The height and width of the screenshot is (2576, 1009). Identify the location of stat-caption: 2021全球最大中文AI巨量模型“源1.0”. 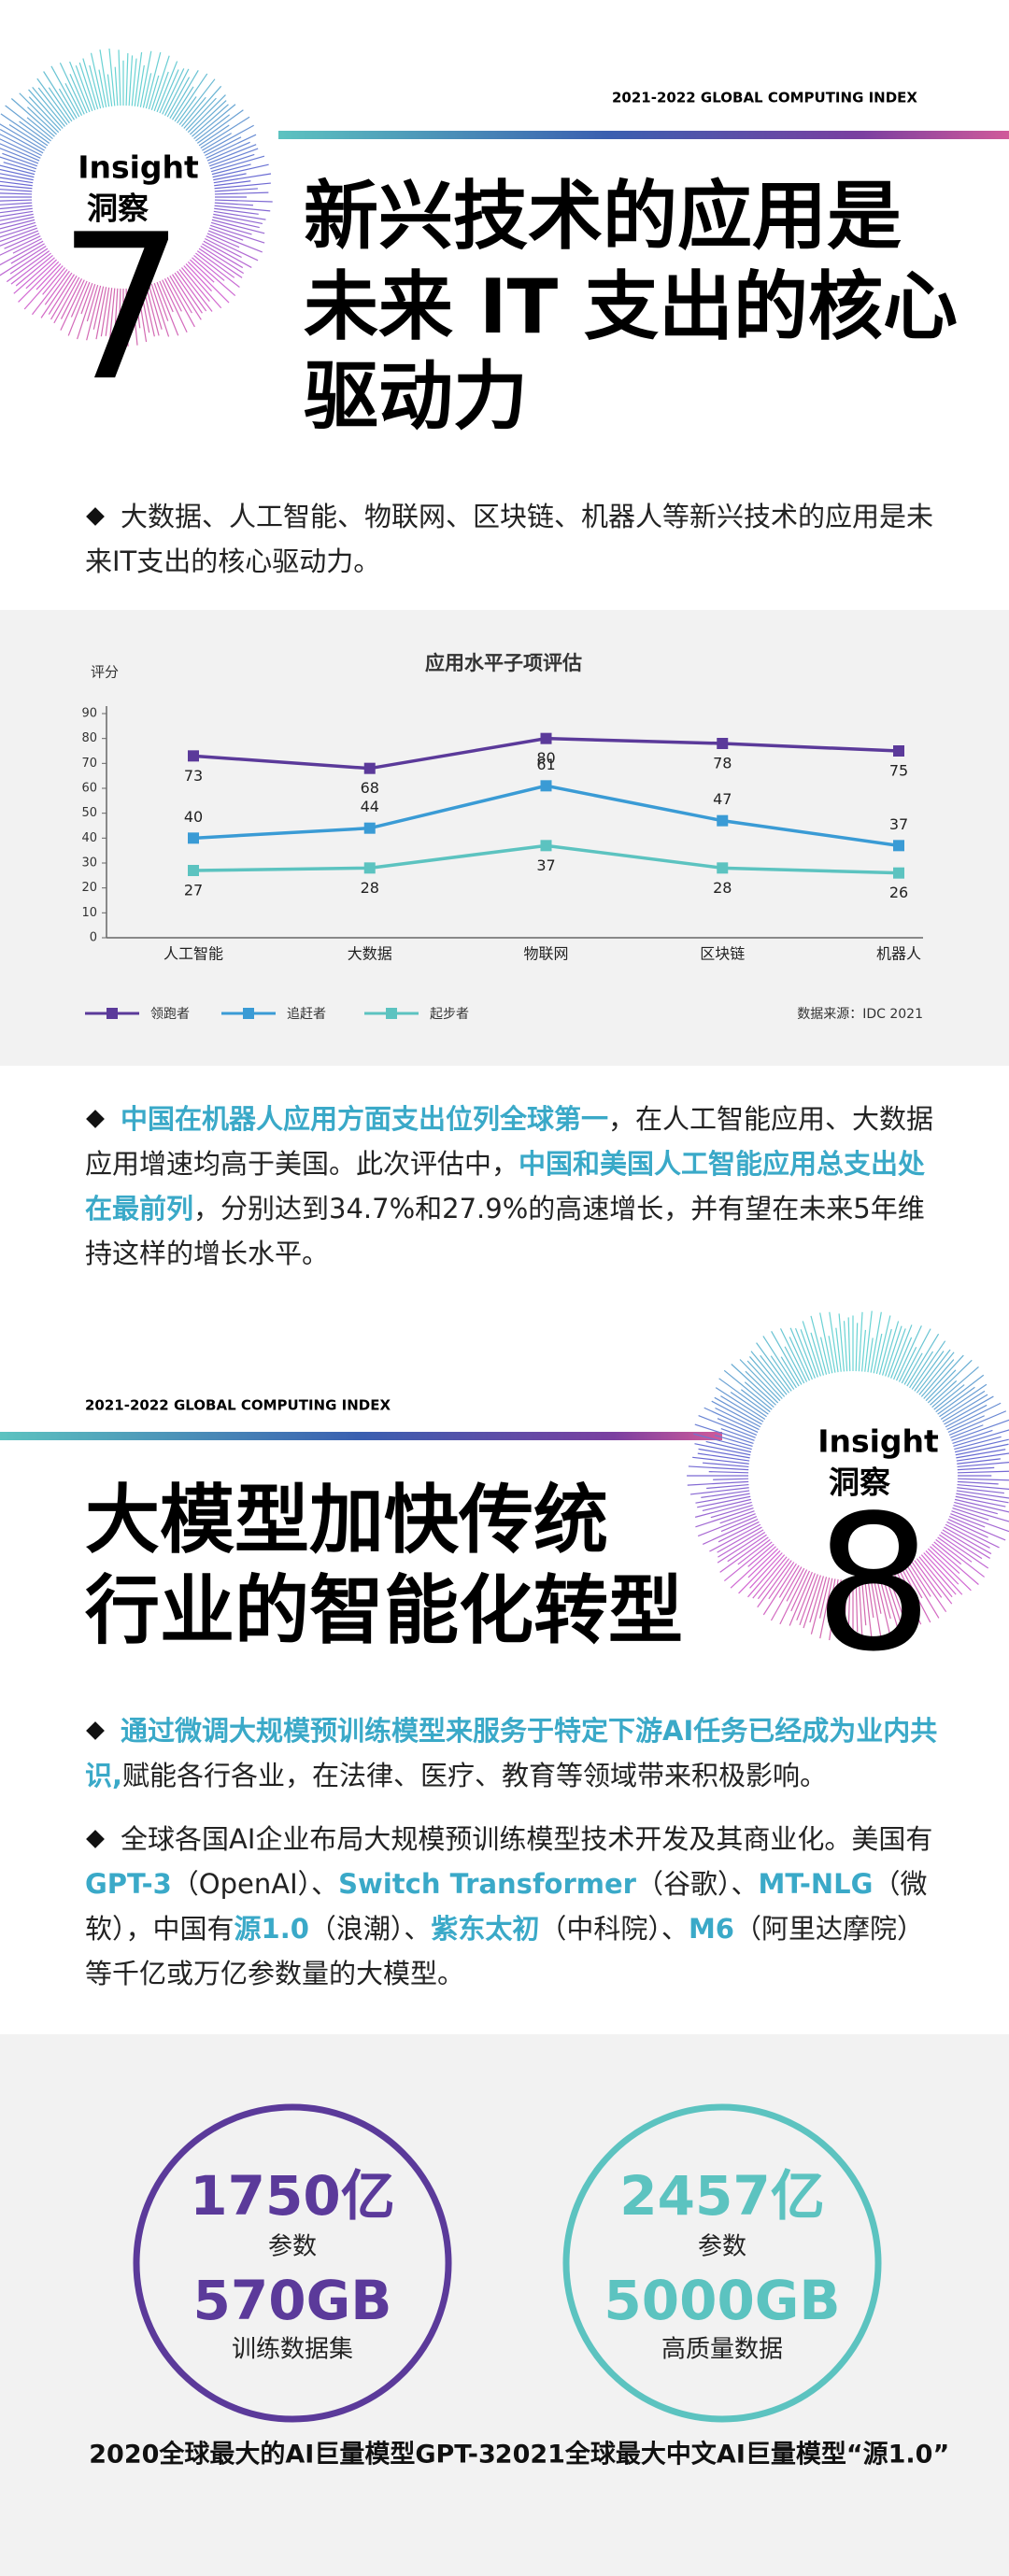
(722, 2455).